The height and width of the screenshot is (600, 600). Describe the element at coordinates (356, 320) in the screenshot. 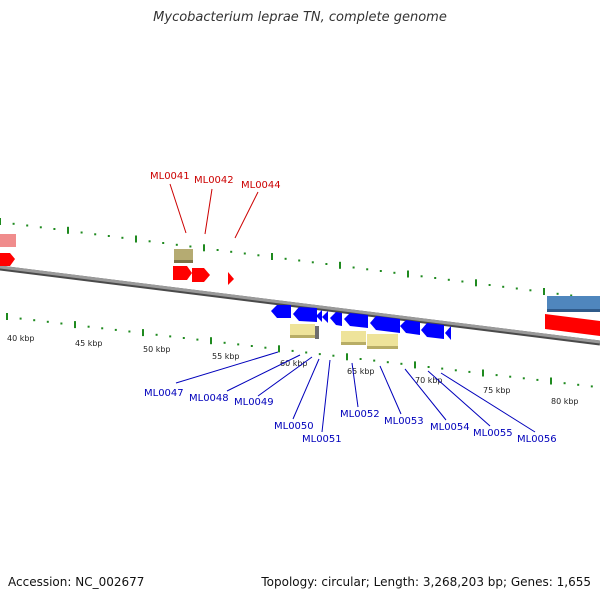

I see `gene-arrow-ml0052` at that location.